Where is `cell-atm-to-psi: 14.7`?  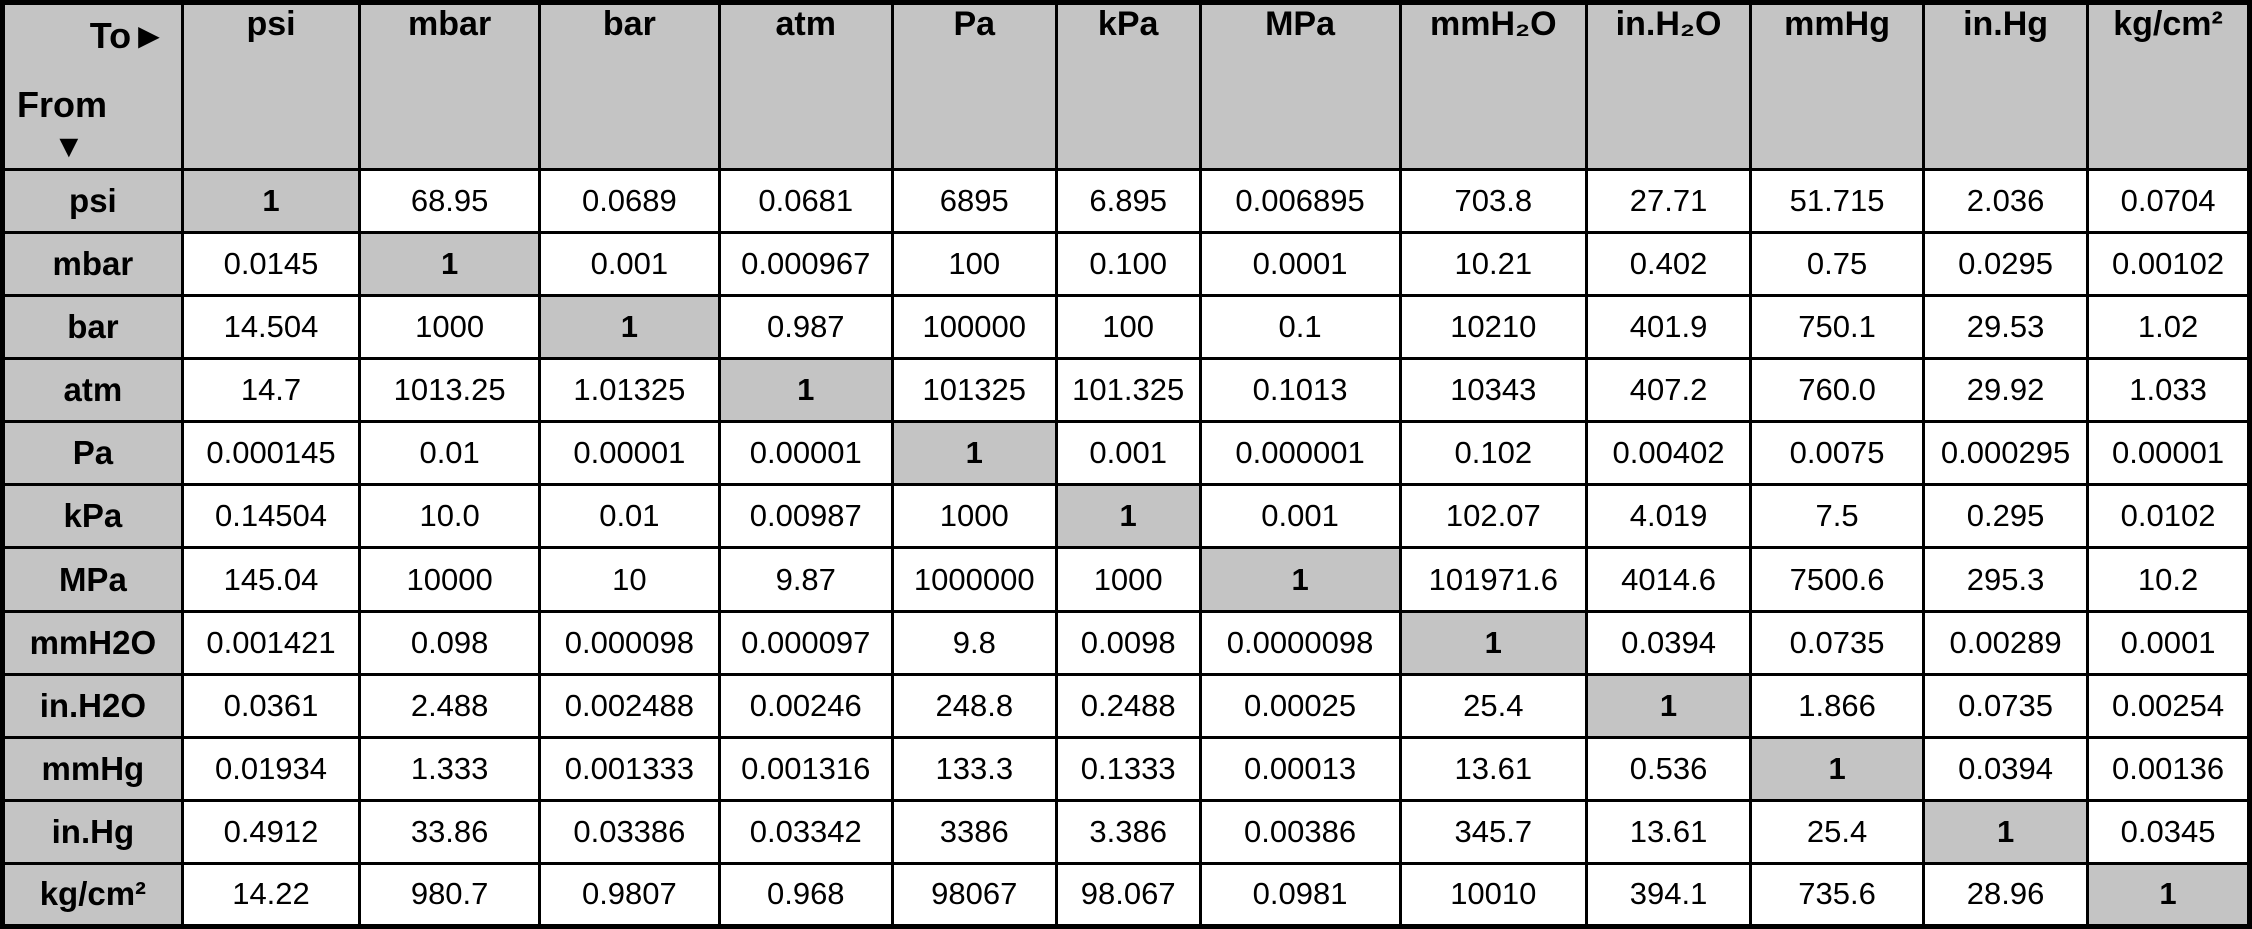
cell-atm-to-psi: 14.7 is located at coordinates (271, 390).